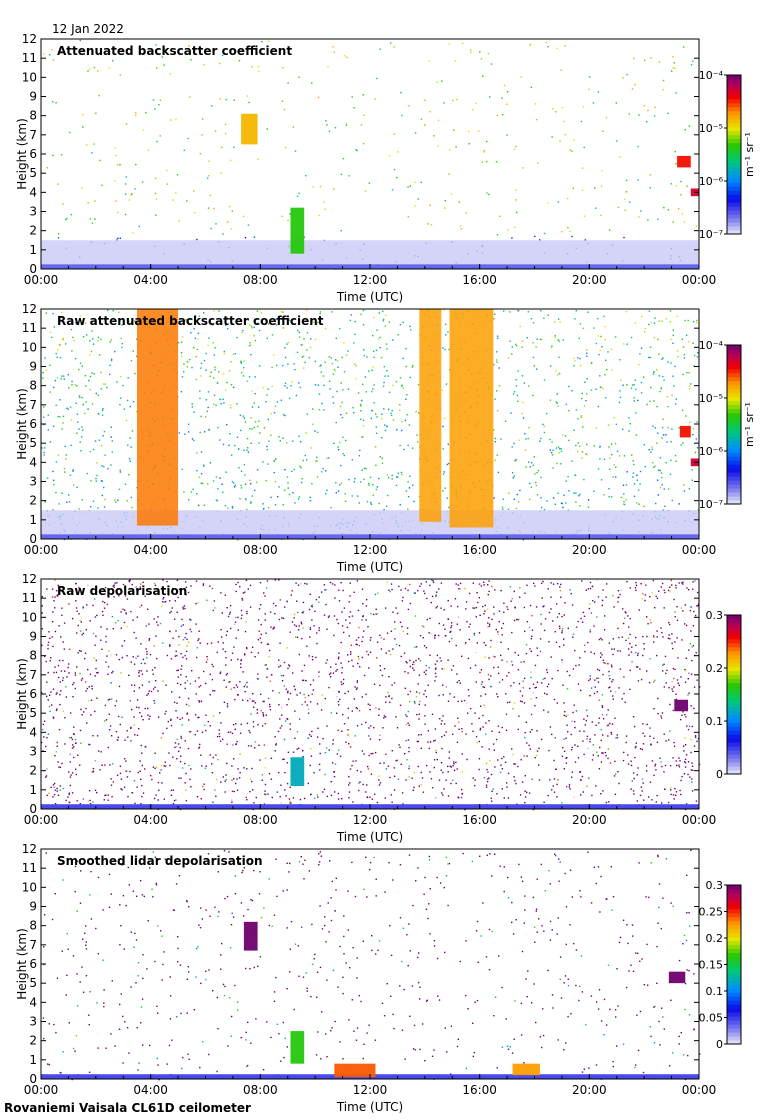 The width and height of the screenshot is (780, 1120). What do you see at coordinates (127, 1108) in the screenshot?
I see `instrument-footer: Rovaniemi Vaisala CL61D ceilometer` at bounding box center [127, 1108].